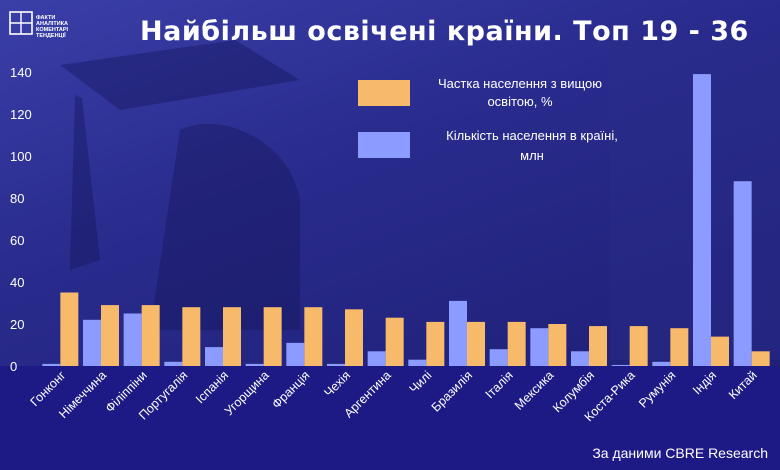  I want to click on y-tick-label: 80, so click(17, 198).